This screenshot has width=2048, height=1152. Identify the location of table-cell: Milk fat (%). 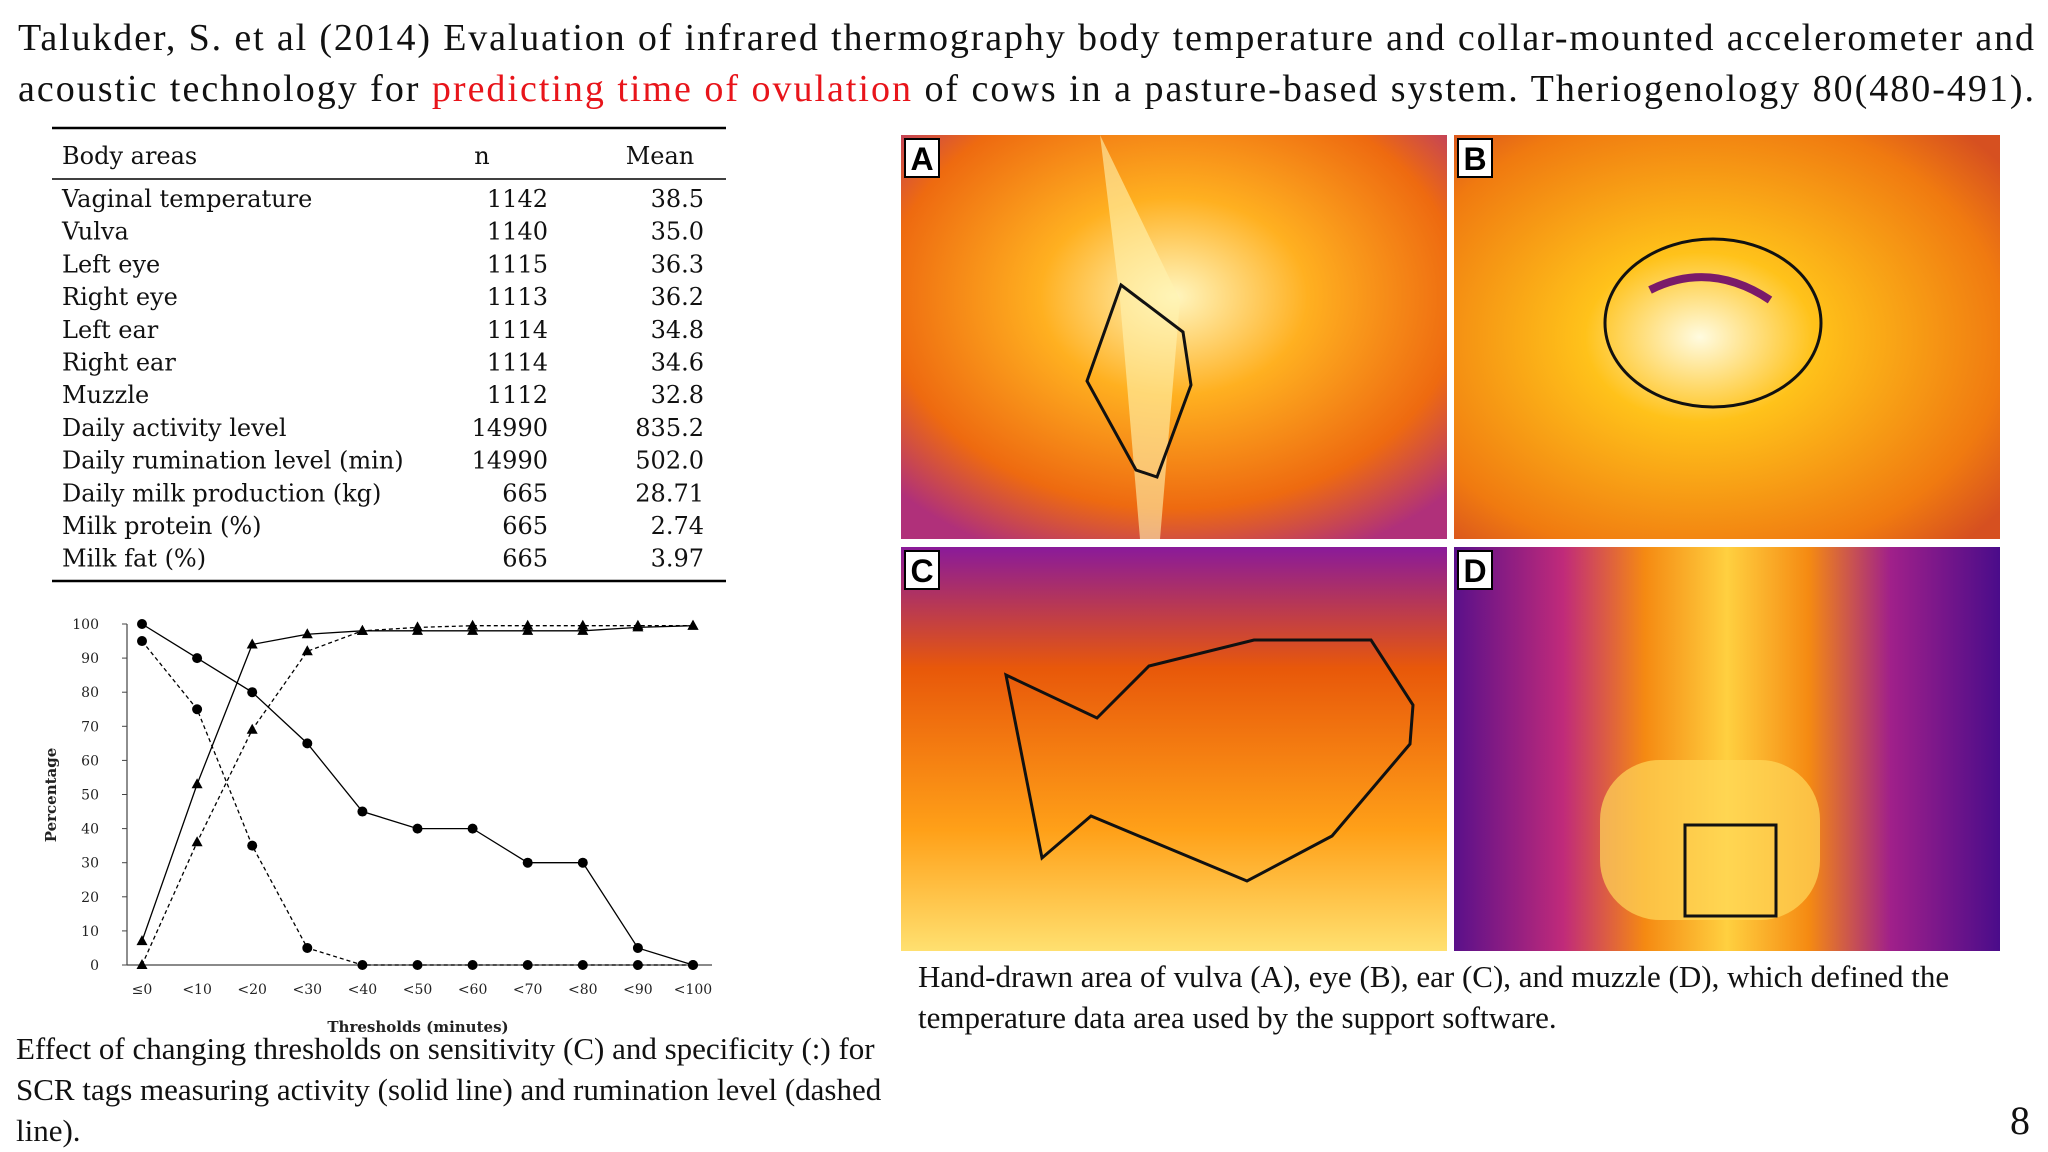
(134, 559).